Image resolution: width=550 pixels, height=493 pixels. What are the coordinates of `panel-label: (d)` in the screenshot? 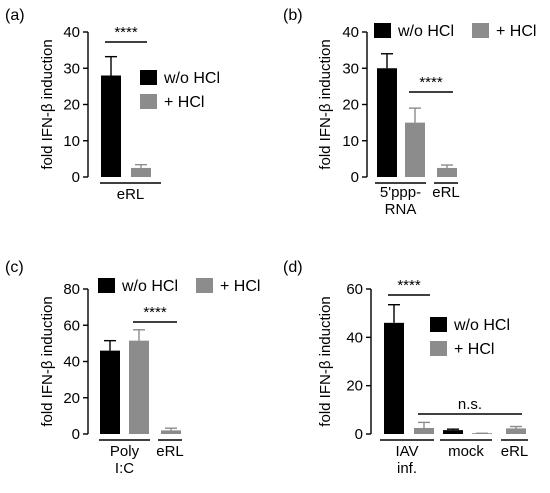 It's located at (293, 267).